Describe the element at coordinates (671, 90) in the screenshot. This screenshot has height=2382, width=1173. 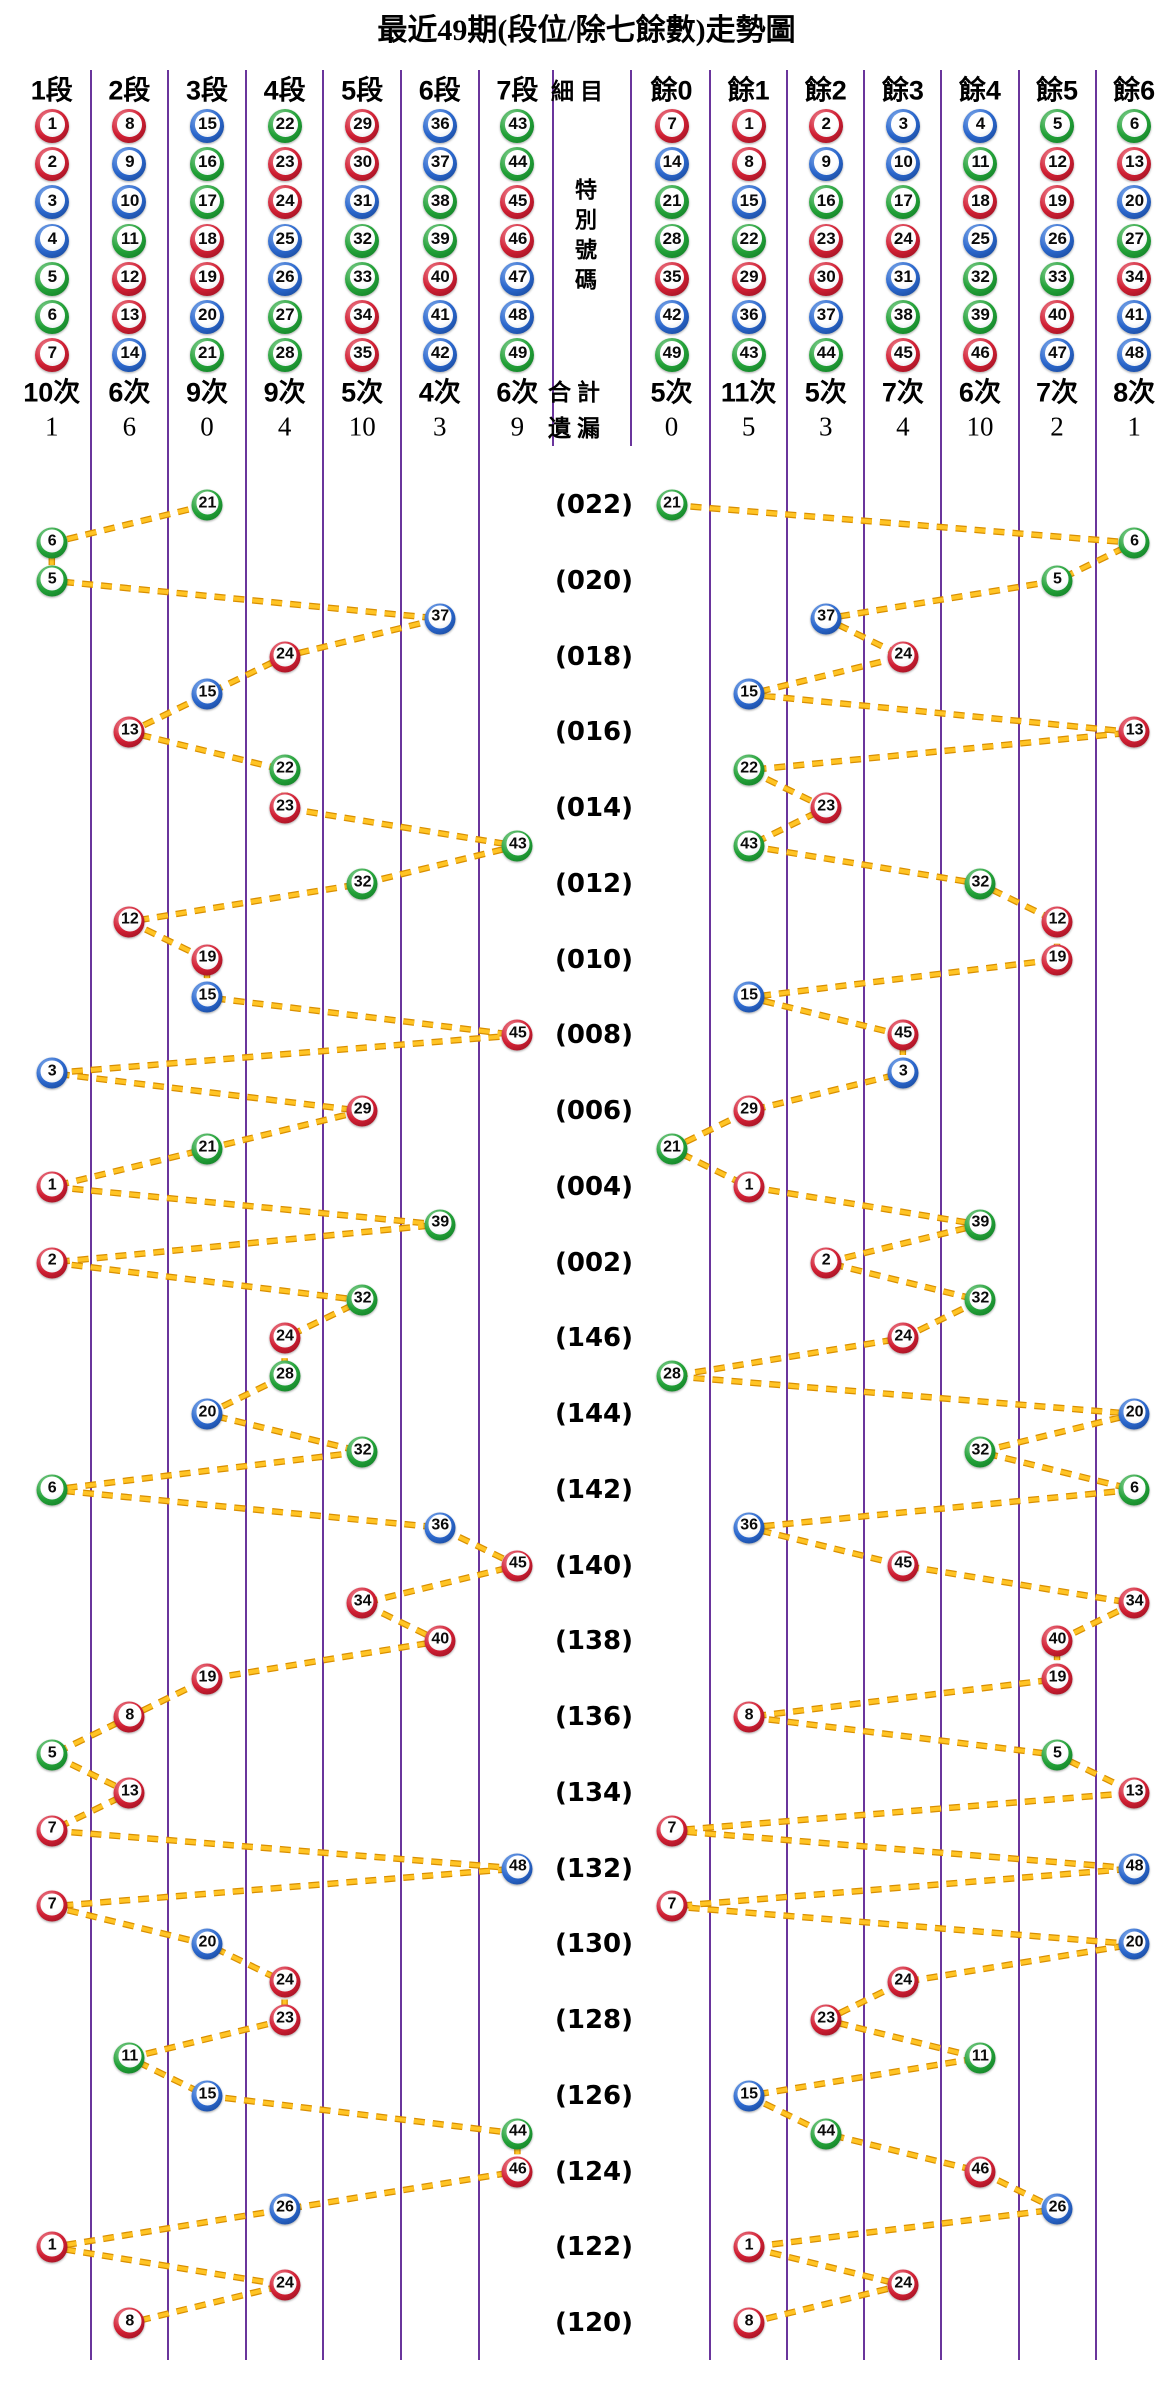
I see `remainder-column-header: 餘0` at that location.